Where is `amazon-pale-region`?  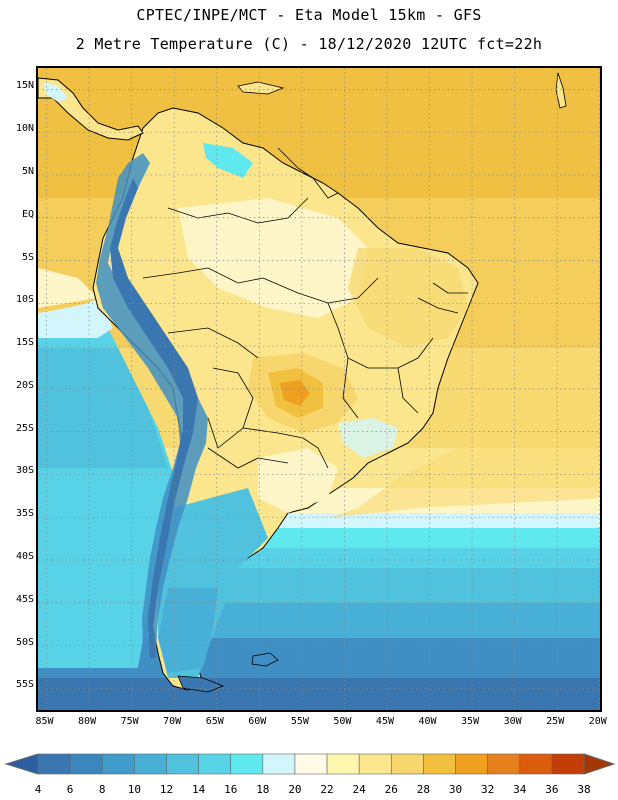
amazon-pale-region is located at coordinates (273, 258).